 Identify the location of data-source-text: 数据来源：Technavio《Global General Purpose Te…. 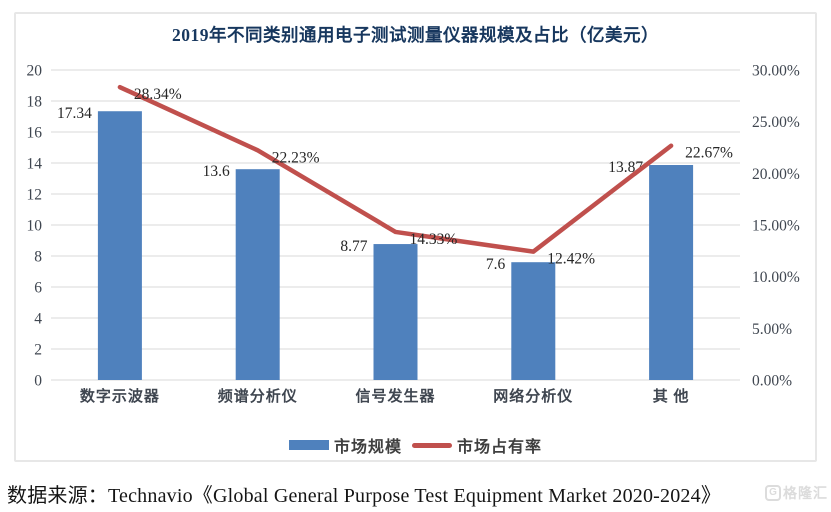
(364, 496).